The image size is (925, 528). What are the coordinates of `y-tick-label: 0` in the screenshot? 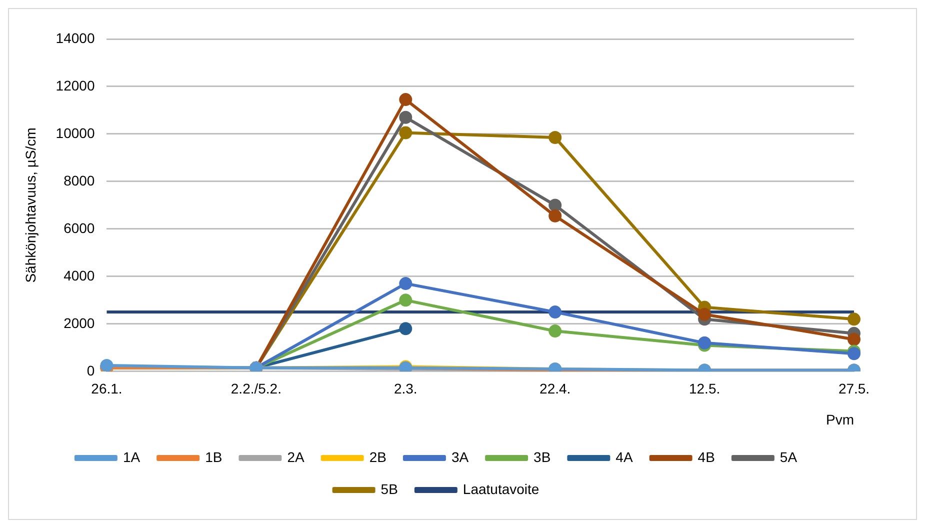 It's located at (90, 370).